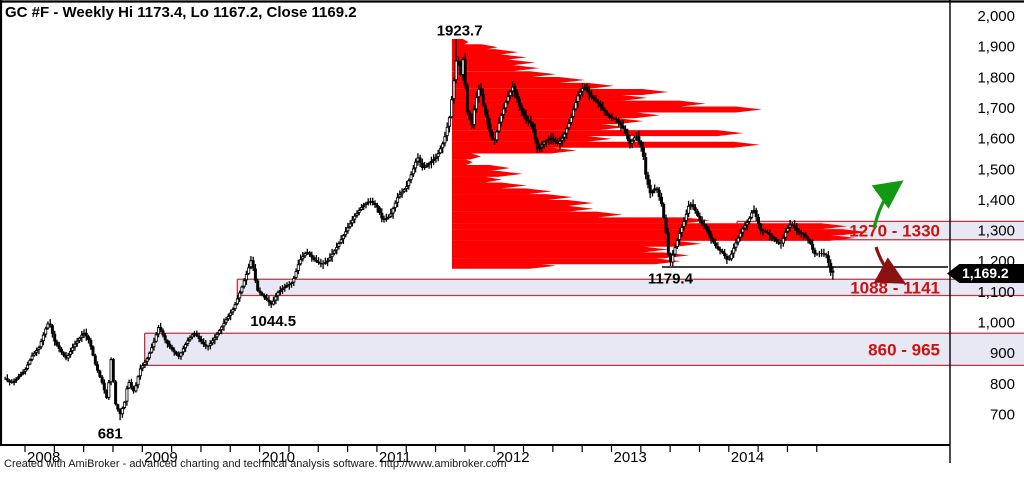  Describe the element at coordinates (43, 457) in the screenshot. I see `x-tick-label: 2008` at that location.